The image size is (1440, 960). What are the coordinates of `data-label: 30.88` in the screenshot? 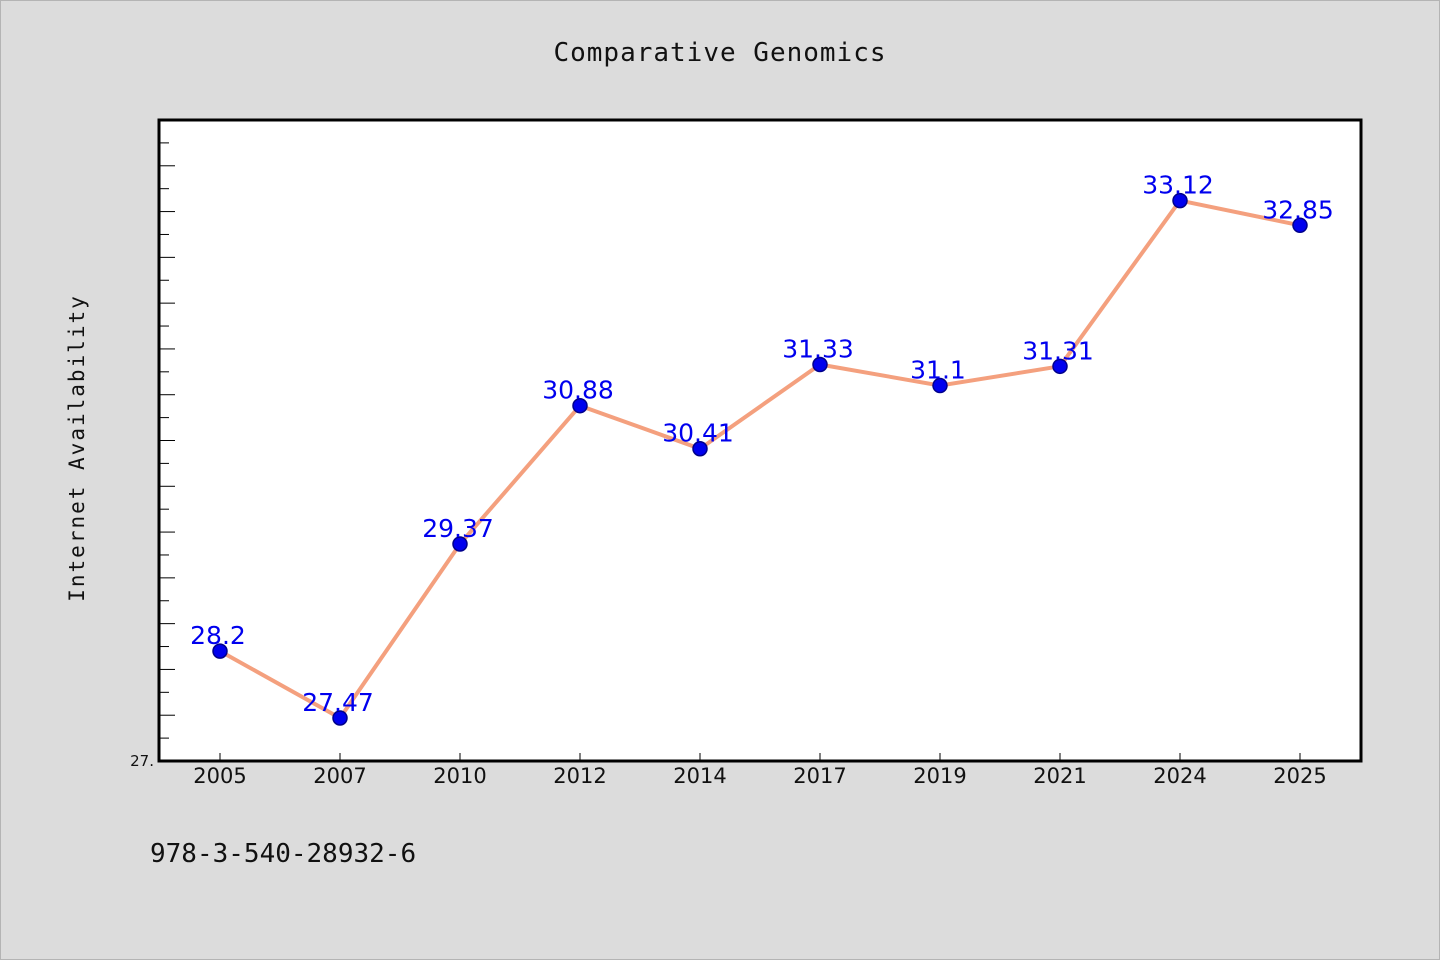 It's located at (578, 390).